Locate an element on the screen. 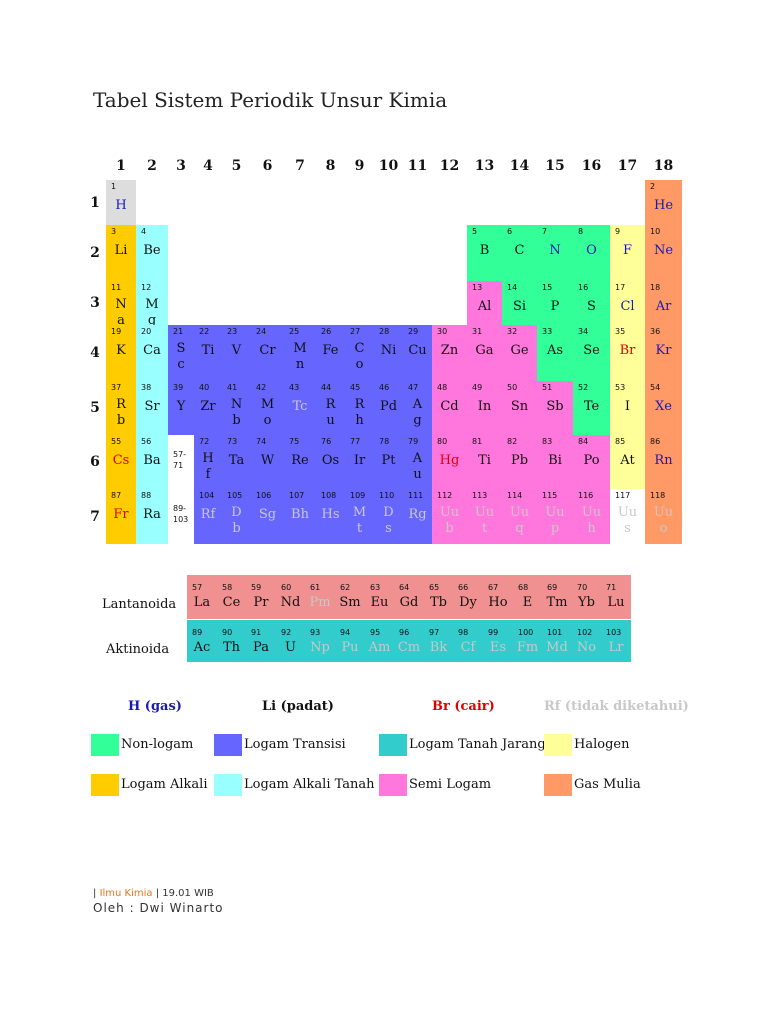 Image resolution: width=768 pixels, height=1024 pixels. element-symbol: Hs is located at coordinates (330, 514).